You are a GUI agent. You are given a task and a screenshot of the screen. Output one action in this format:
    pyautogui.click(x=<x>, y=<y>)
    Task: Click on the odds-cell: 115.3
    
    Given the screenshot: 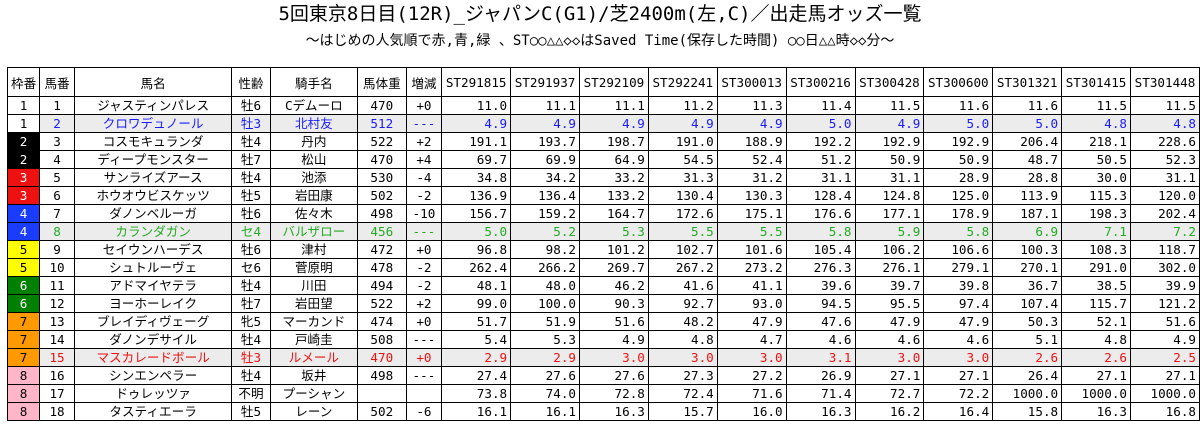 What is the action you would take?
    pyautogui.click(x=1096, y=195)
    